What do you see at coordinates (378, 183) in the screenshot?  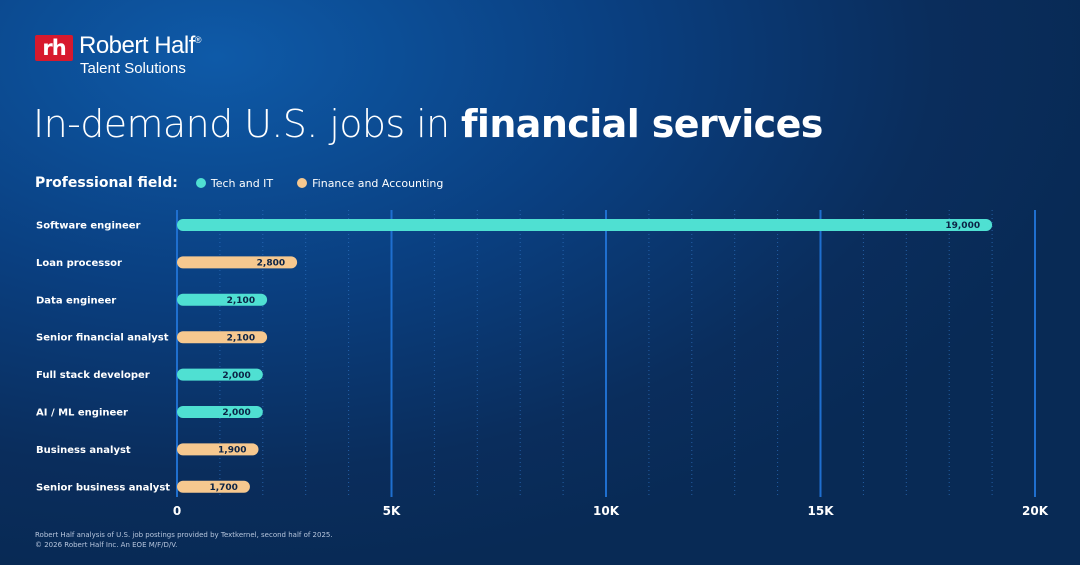 I see `legend-label-finance: Finance and Accounting` at bounding box center [378, 183].